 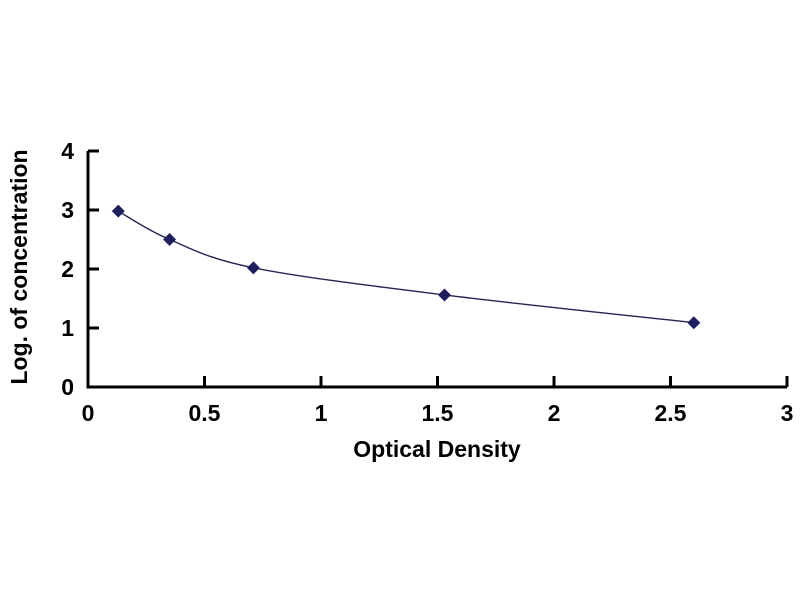 I want to click on x-tick-label: 0.5, so click(x=205, y=413).